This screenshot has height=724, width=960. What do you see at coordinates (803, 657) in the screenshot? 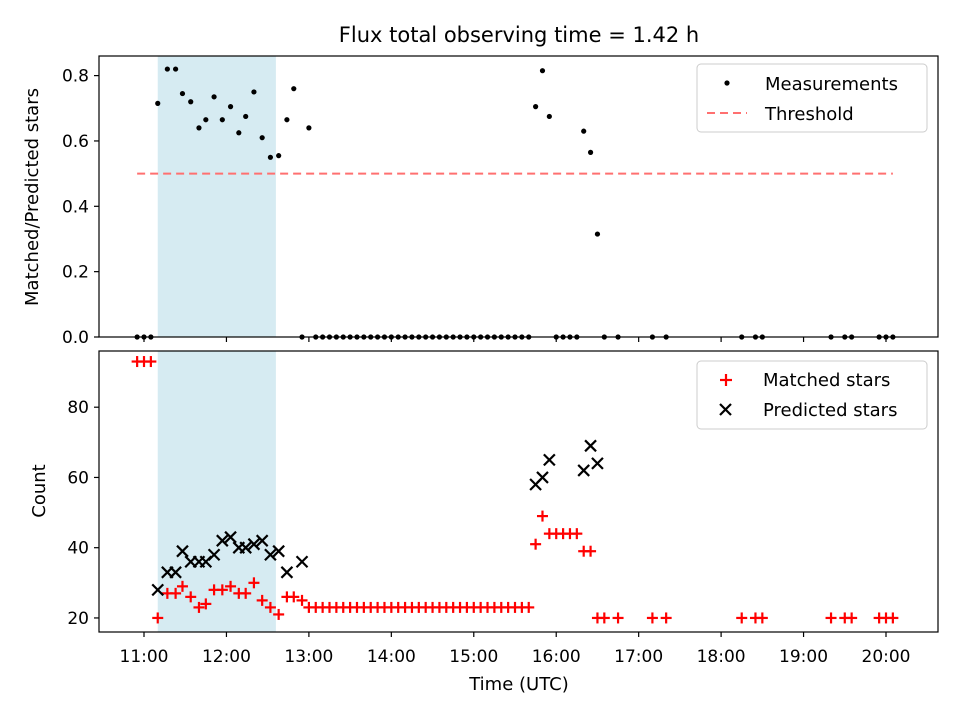
I see `x-tick-label: 19:00` at bounding box center [803, 657].